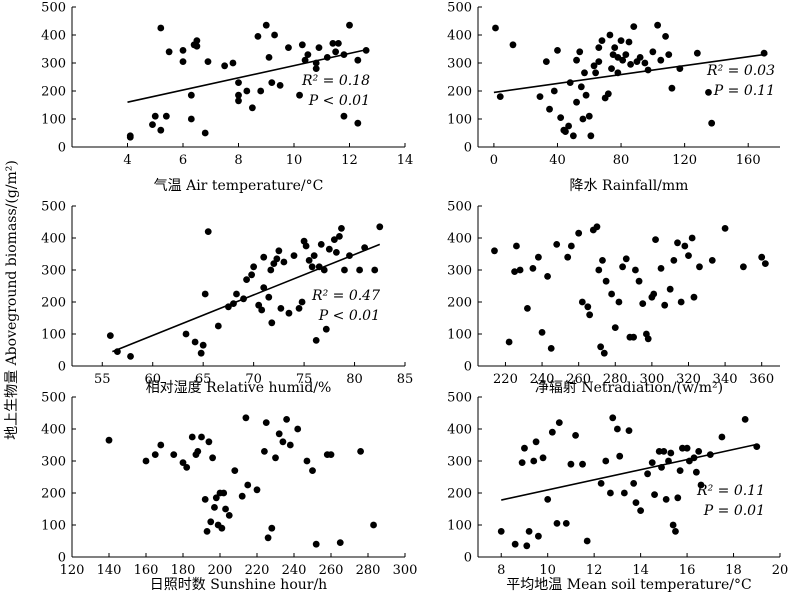 The image size is (800, 597). What do you see at coordinates (557, 160) in the screenshot?
I see `x-tick-label: 40` at bounding box center [557, 160].